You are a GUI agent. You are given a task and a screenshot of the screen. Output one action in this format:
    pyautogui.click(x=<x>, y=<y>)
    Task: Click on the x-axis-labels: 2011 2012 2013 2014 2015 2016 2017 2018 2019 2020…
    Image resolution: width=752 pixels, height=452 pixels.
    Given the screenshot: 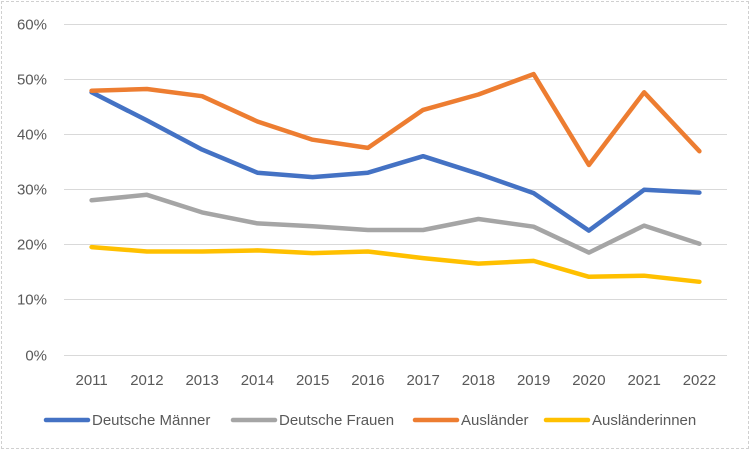 What is the action you would take?
    pyautogui.click(x=395, y=380)
    